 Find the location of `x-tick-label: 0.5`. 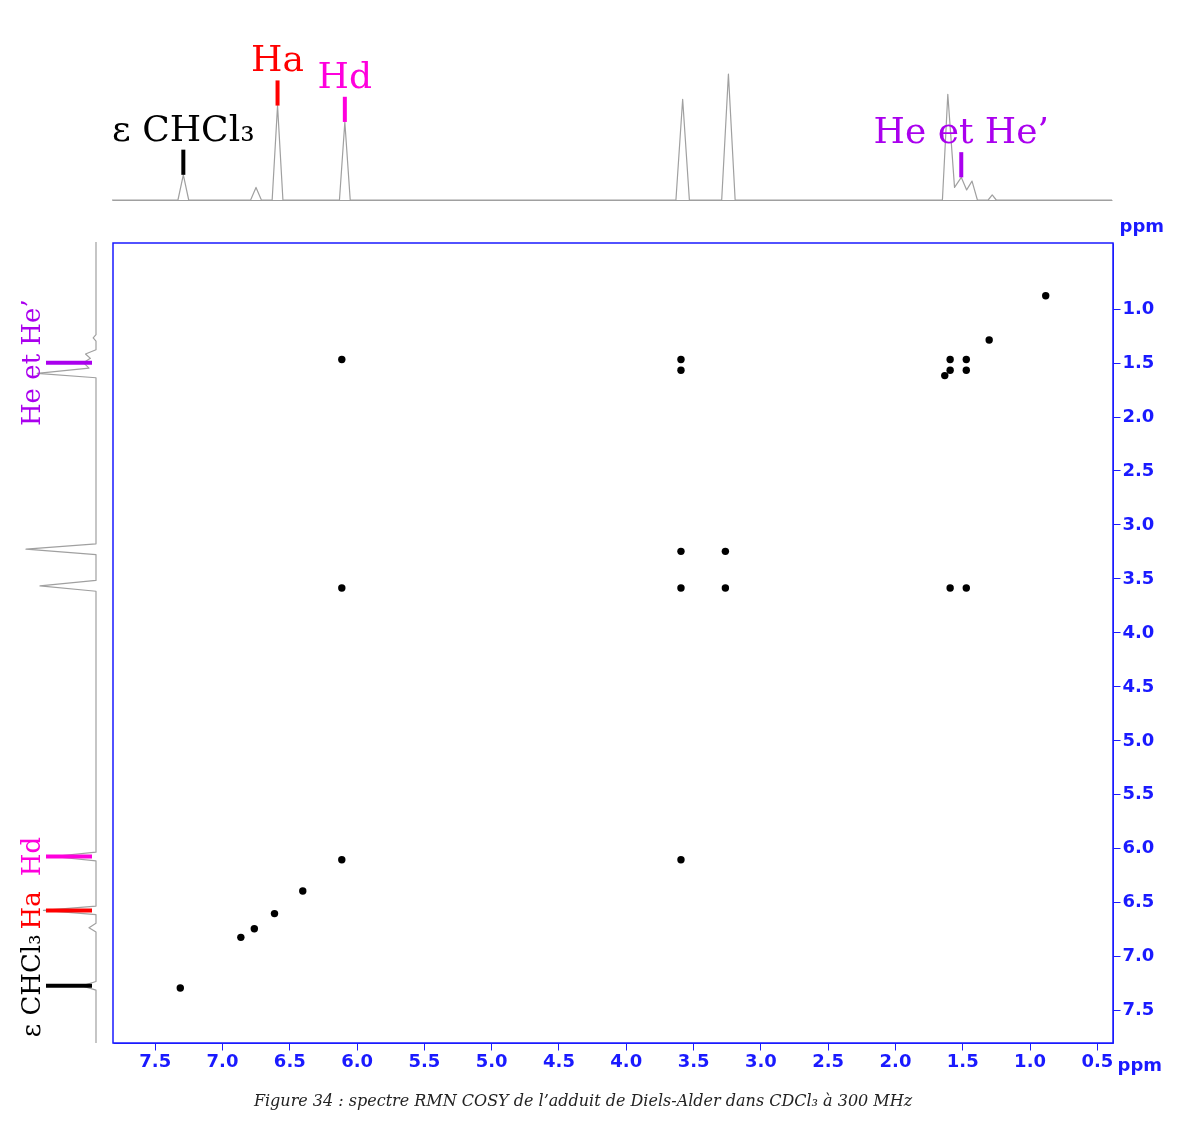

x-tick-label: 0.5 is located at coordinates (1097, 1060).